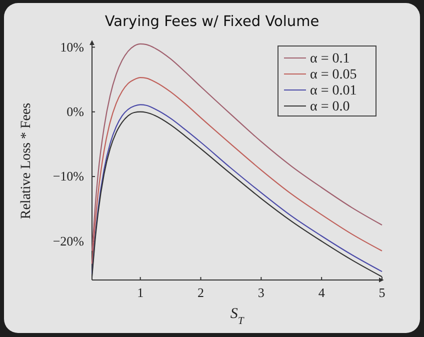 Image resolution: width=424 pixels, height=337 pixels. Describe the element at coordinates (322, 292) in the screenshot. I see `x-tick-label: 4` at that location.